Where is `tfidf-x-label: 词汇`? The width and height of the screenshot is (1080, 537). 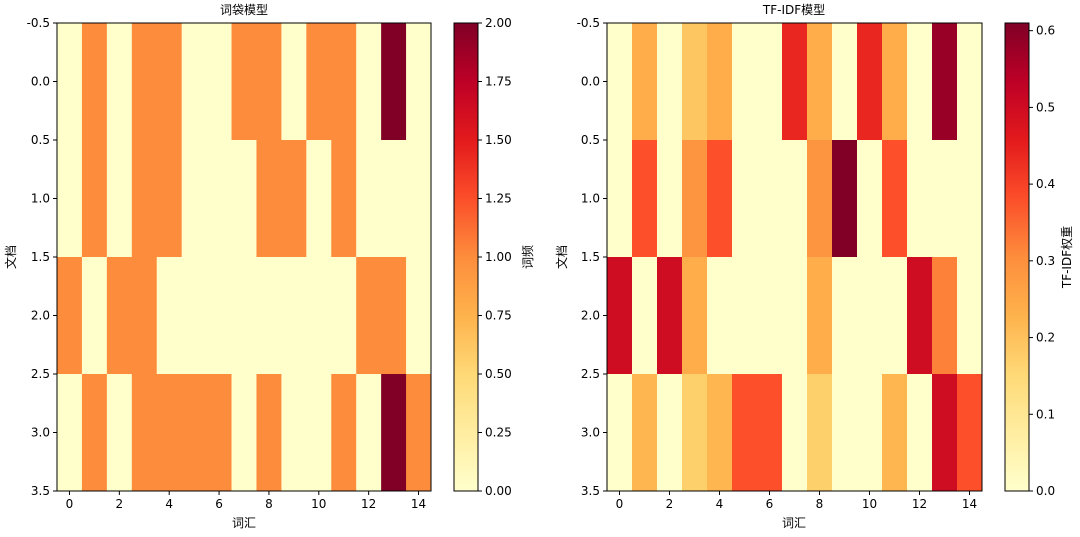
tfidf-x-label: 词汇 is located at coordinates (794, 523).